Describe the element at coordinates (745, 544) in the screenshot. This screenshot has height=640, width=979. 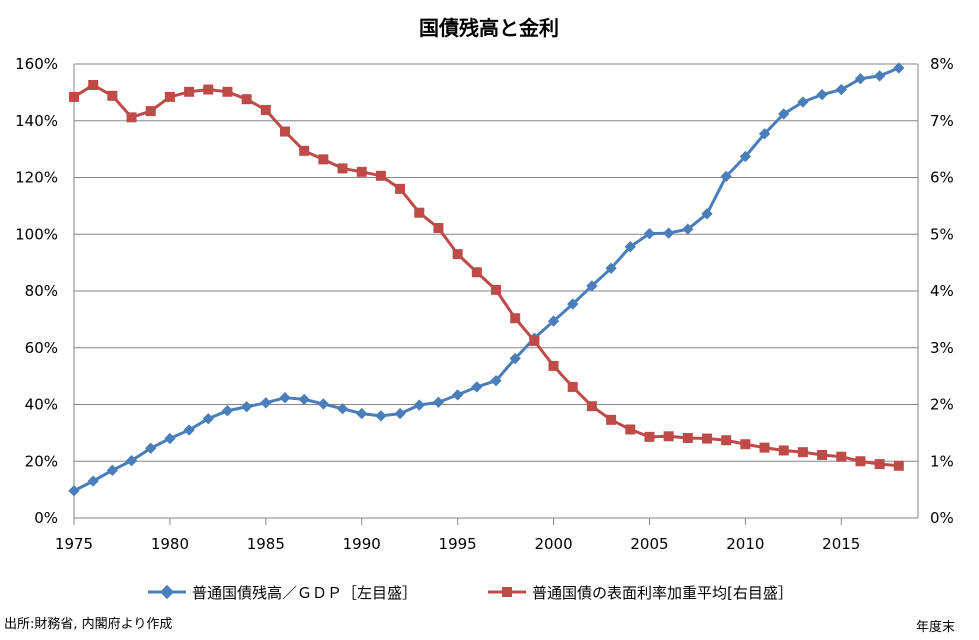
I see `x-tick-label: 2010` at that location.